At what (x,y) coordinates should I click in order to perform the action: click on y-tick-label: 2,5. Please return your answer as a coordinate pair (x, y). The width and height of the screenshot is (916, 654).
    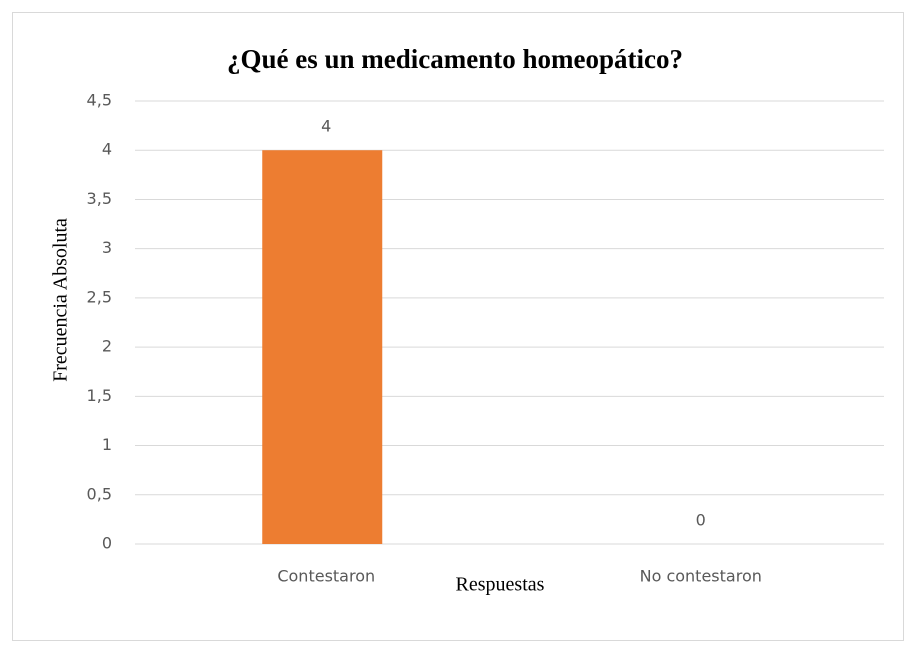
    Looking at the image, I should click on (99, 296).